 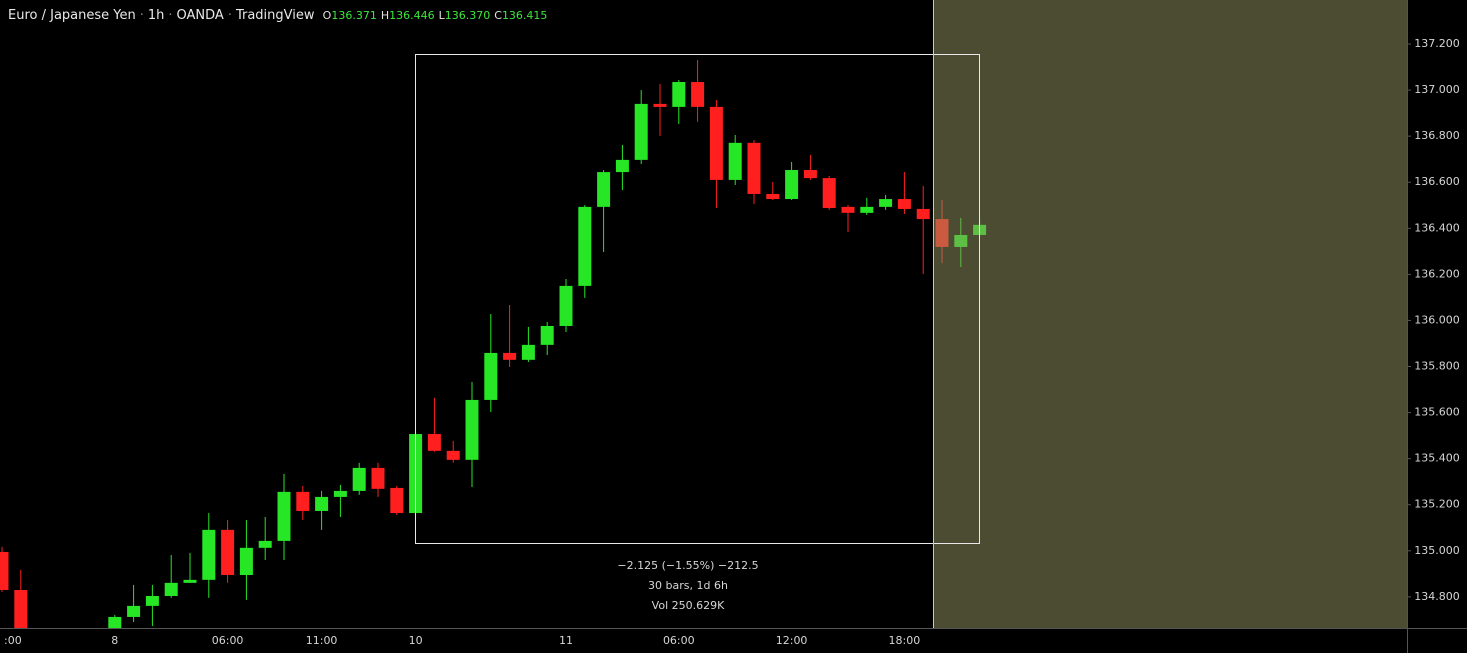 I want to click on x-tick-label: 11:00, so click(x=322, y=640).